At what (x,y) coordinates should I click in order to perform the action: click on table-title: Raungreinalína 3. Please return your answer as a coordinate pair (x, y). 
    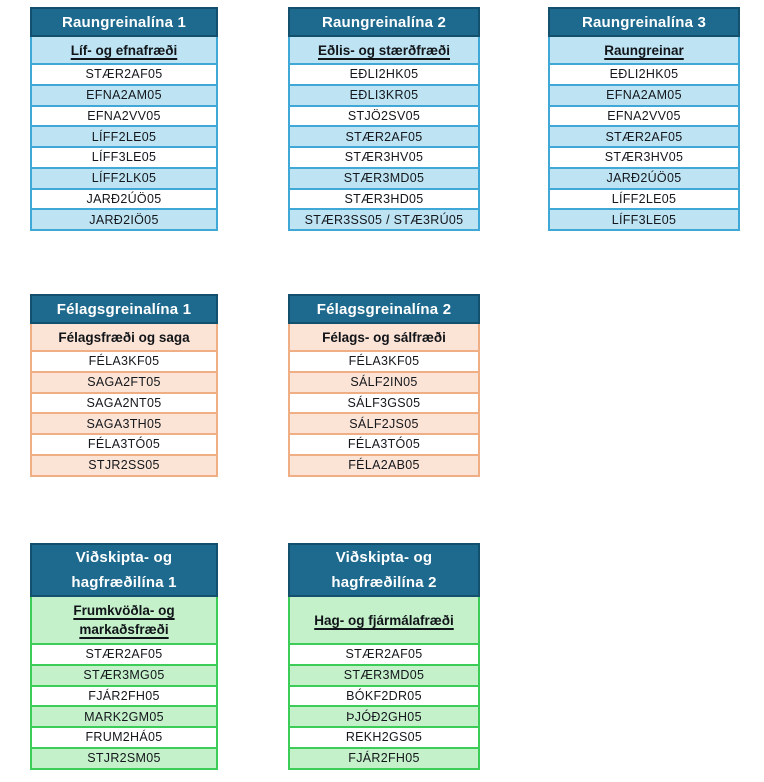
    Looking at the image, I should click on (644, 22).